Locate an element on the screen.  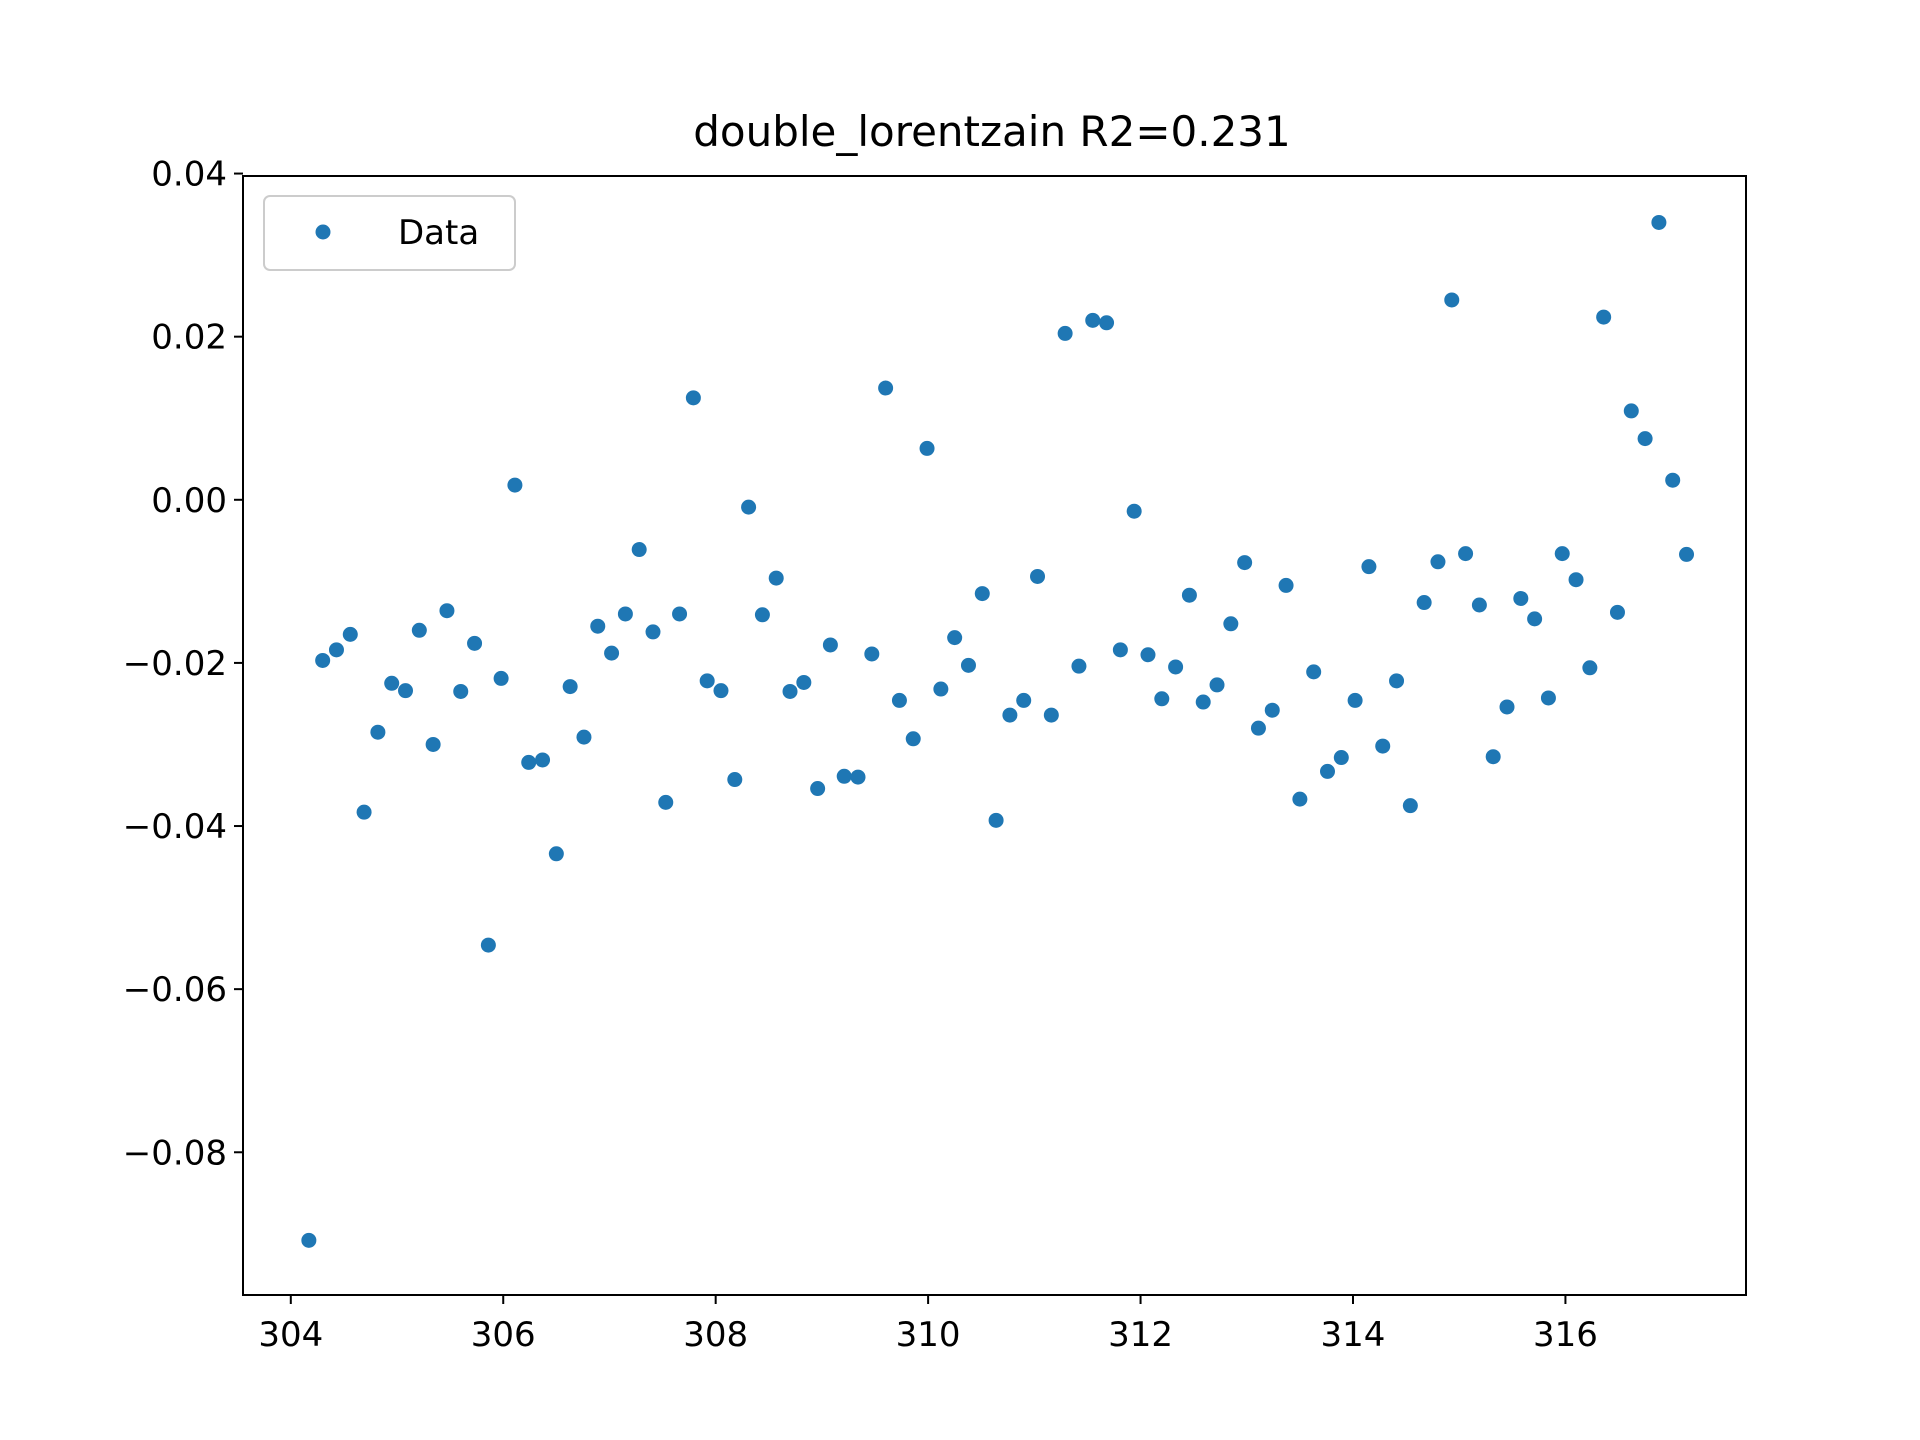
y-tick-label: 0.02 is located at coordinates (189, 338).